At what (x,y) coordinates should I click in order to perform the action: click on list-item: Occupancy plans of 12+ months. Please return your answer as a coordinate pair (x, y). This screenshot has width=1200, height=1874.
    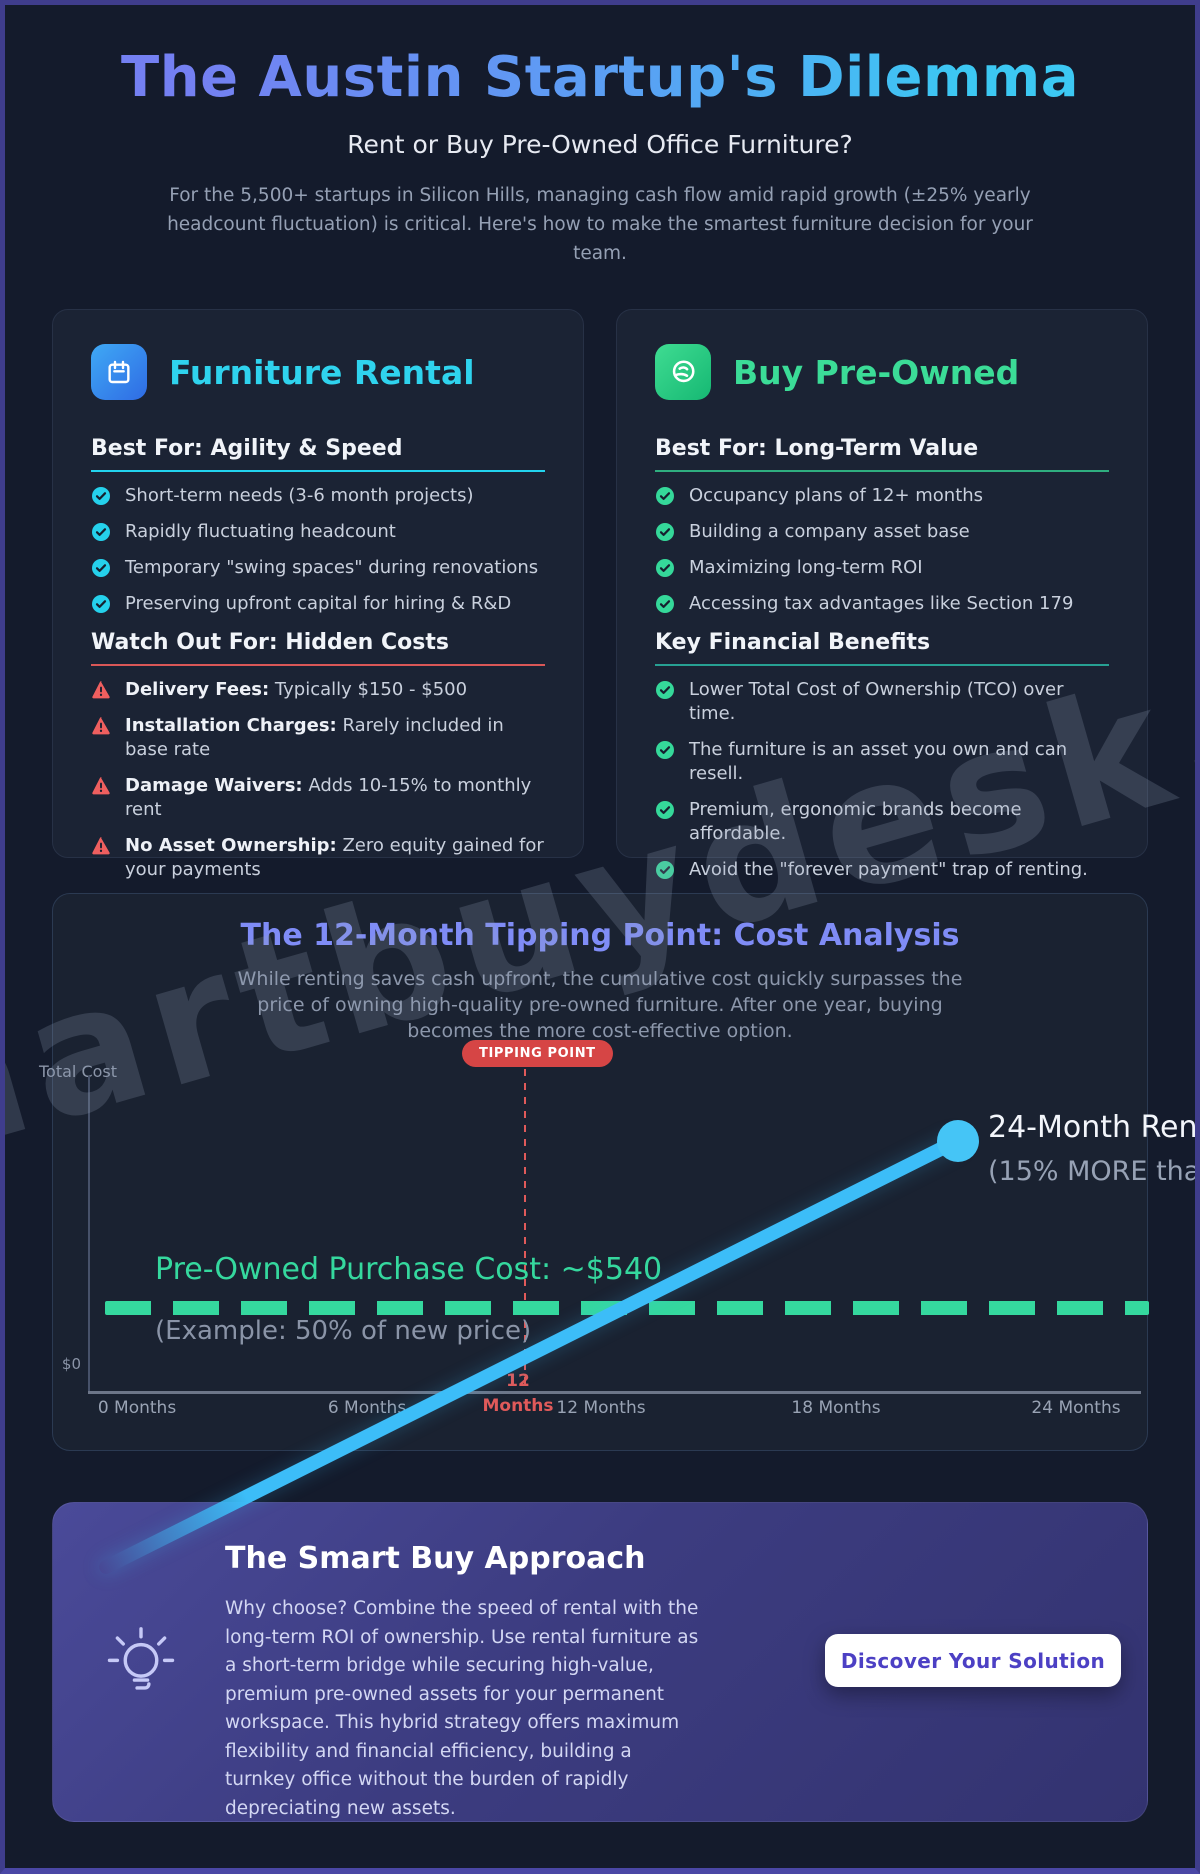
    Looking at the image, I should click on (882, 496).